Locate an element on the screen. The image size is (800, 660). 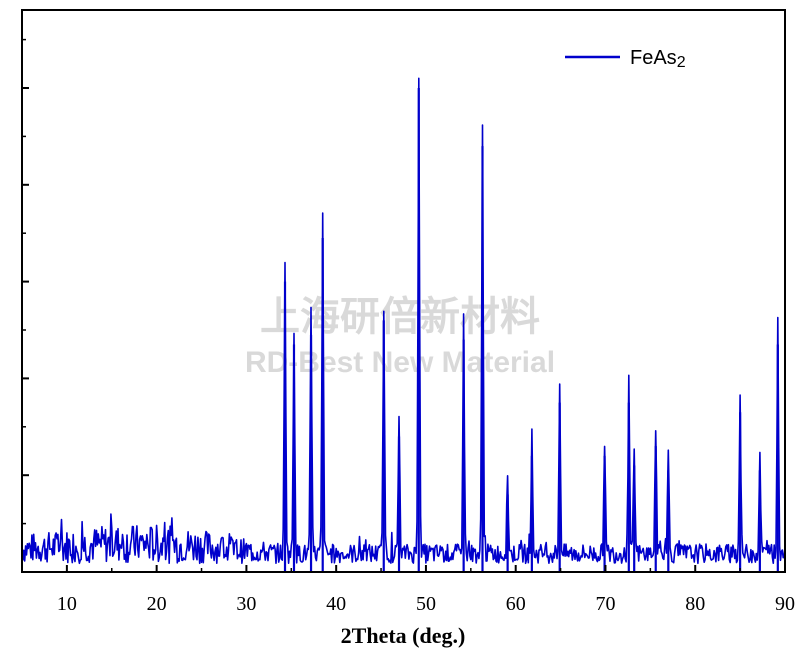
x-tick-label: 70 is located at coordinates (605, 604).